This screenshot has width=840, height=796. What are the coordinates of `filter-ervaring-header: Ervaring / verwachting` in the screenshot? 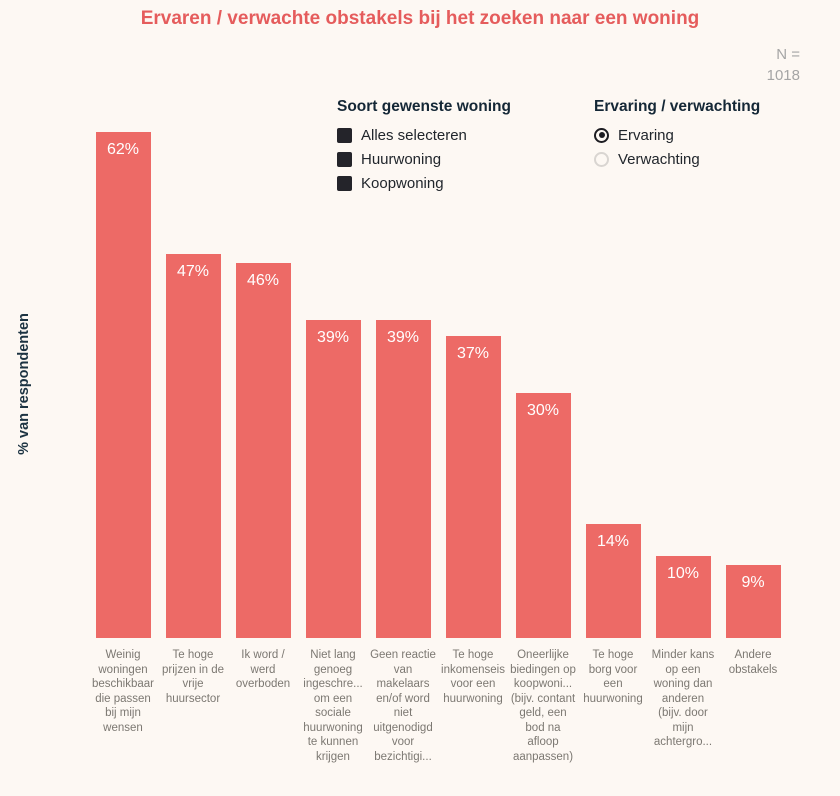 It's located at (677, 106).